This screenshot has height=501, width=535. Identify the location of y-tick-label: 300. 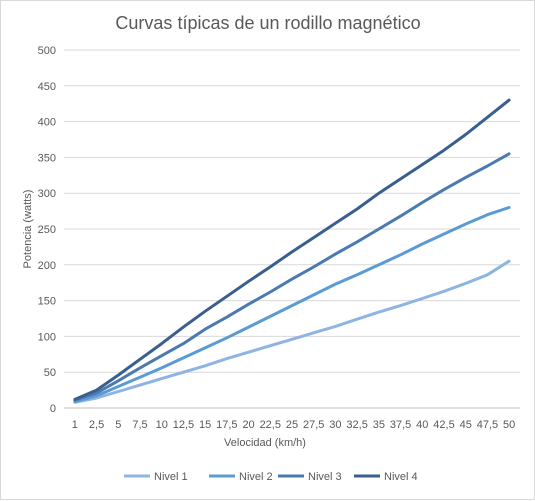
(47, 194).